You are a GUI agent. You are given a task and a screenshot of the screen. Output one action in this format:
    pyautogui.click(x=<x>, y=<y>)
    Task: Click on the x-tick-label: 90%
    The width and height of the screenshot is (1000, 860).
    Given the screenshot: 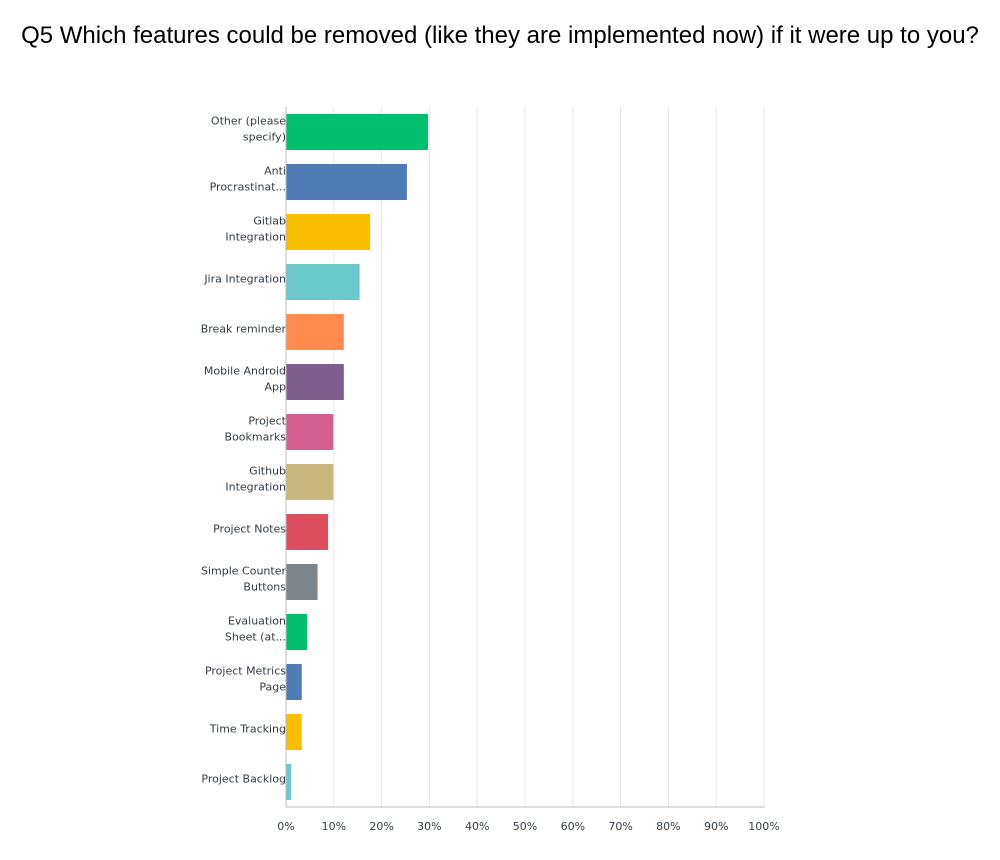 What is the action you would take?
    pyautogui.click(x=716, y=826)
    